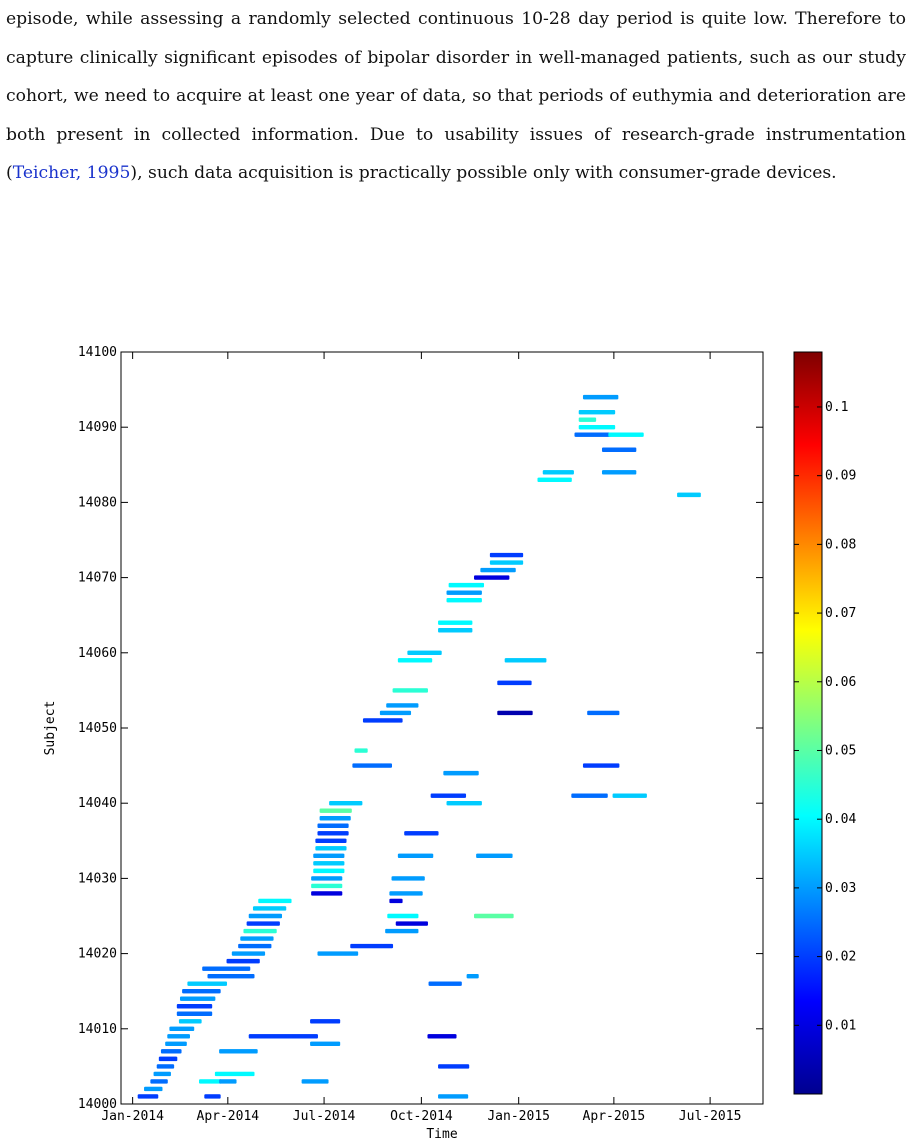 Image resolution: width=914 pixels, height=1144 pixels. What do you see at coordinates (97, 502) in the screenshot?
I see `y-tick-label: 14080` at bounding box center [97, 502].